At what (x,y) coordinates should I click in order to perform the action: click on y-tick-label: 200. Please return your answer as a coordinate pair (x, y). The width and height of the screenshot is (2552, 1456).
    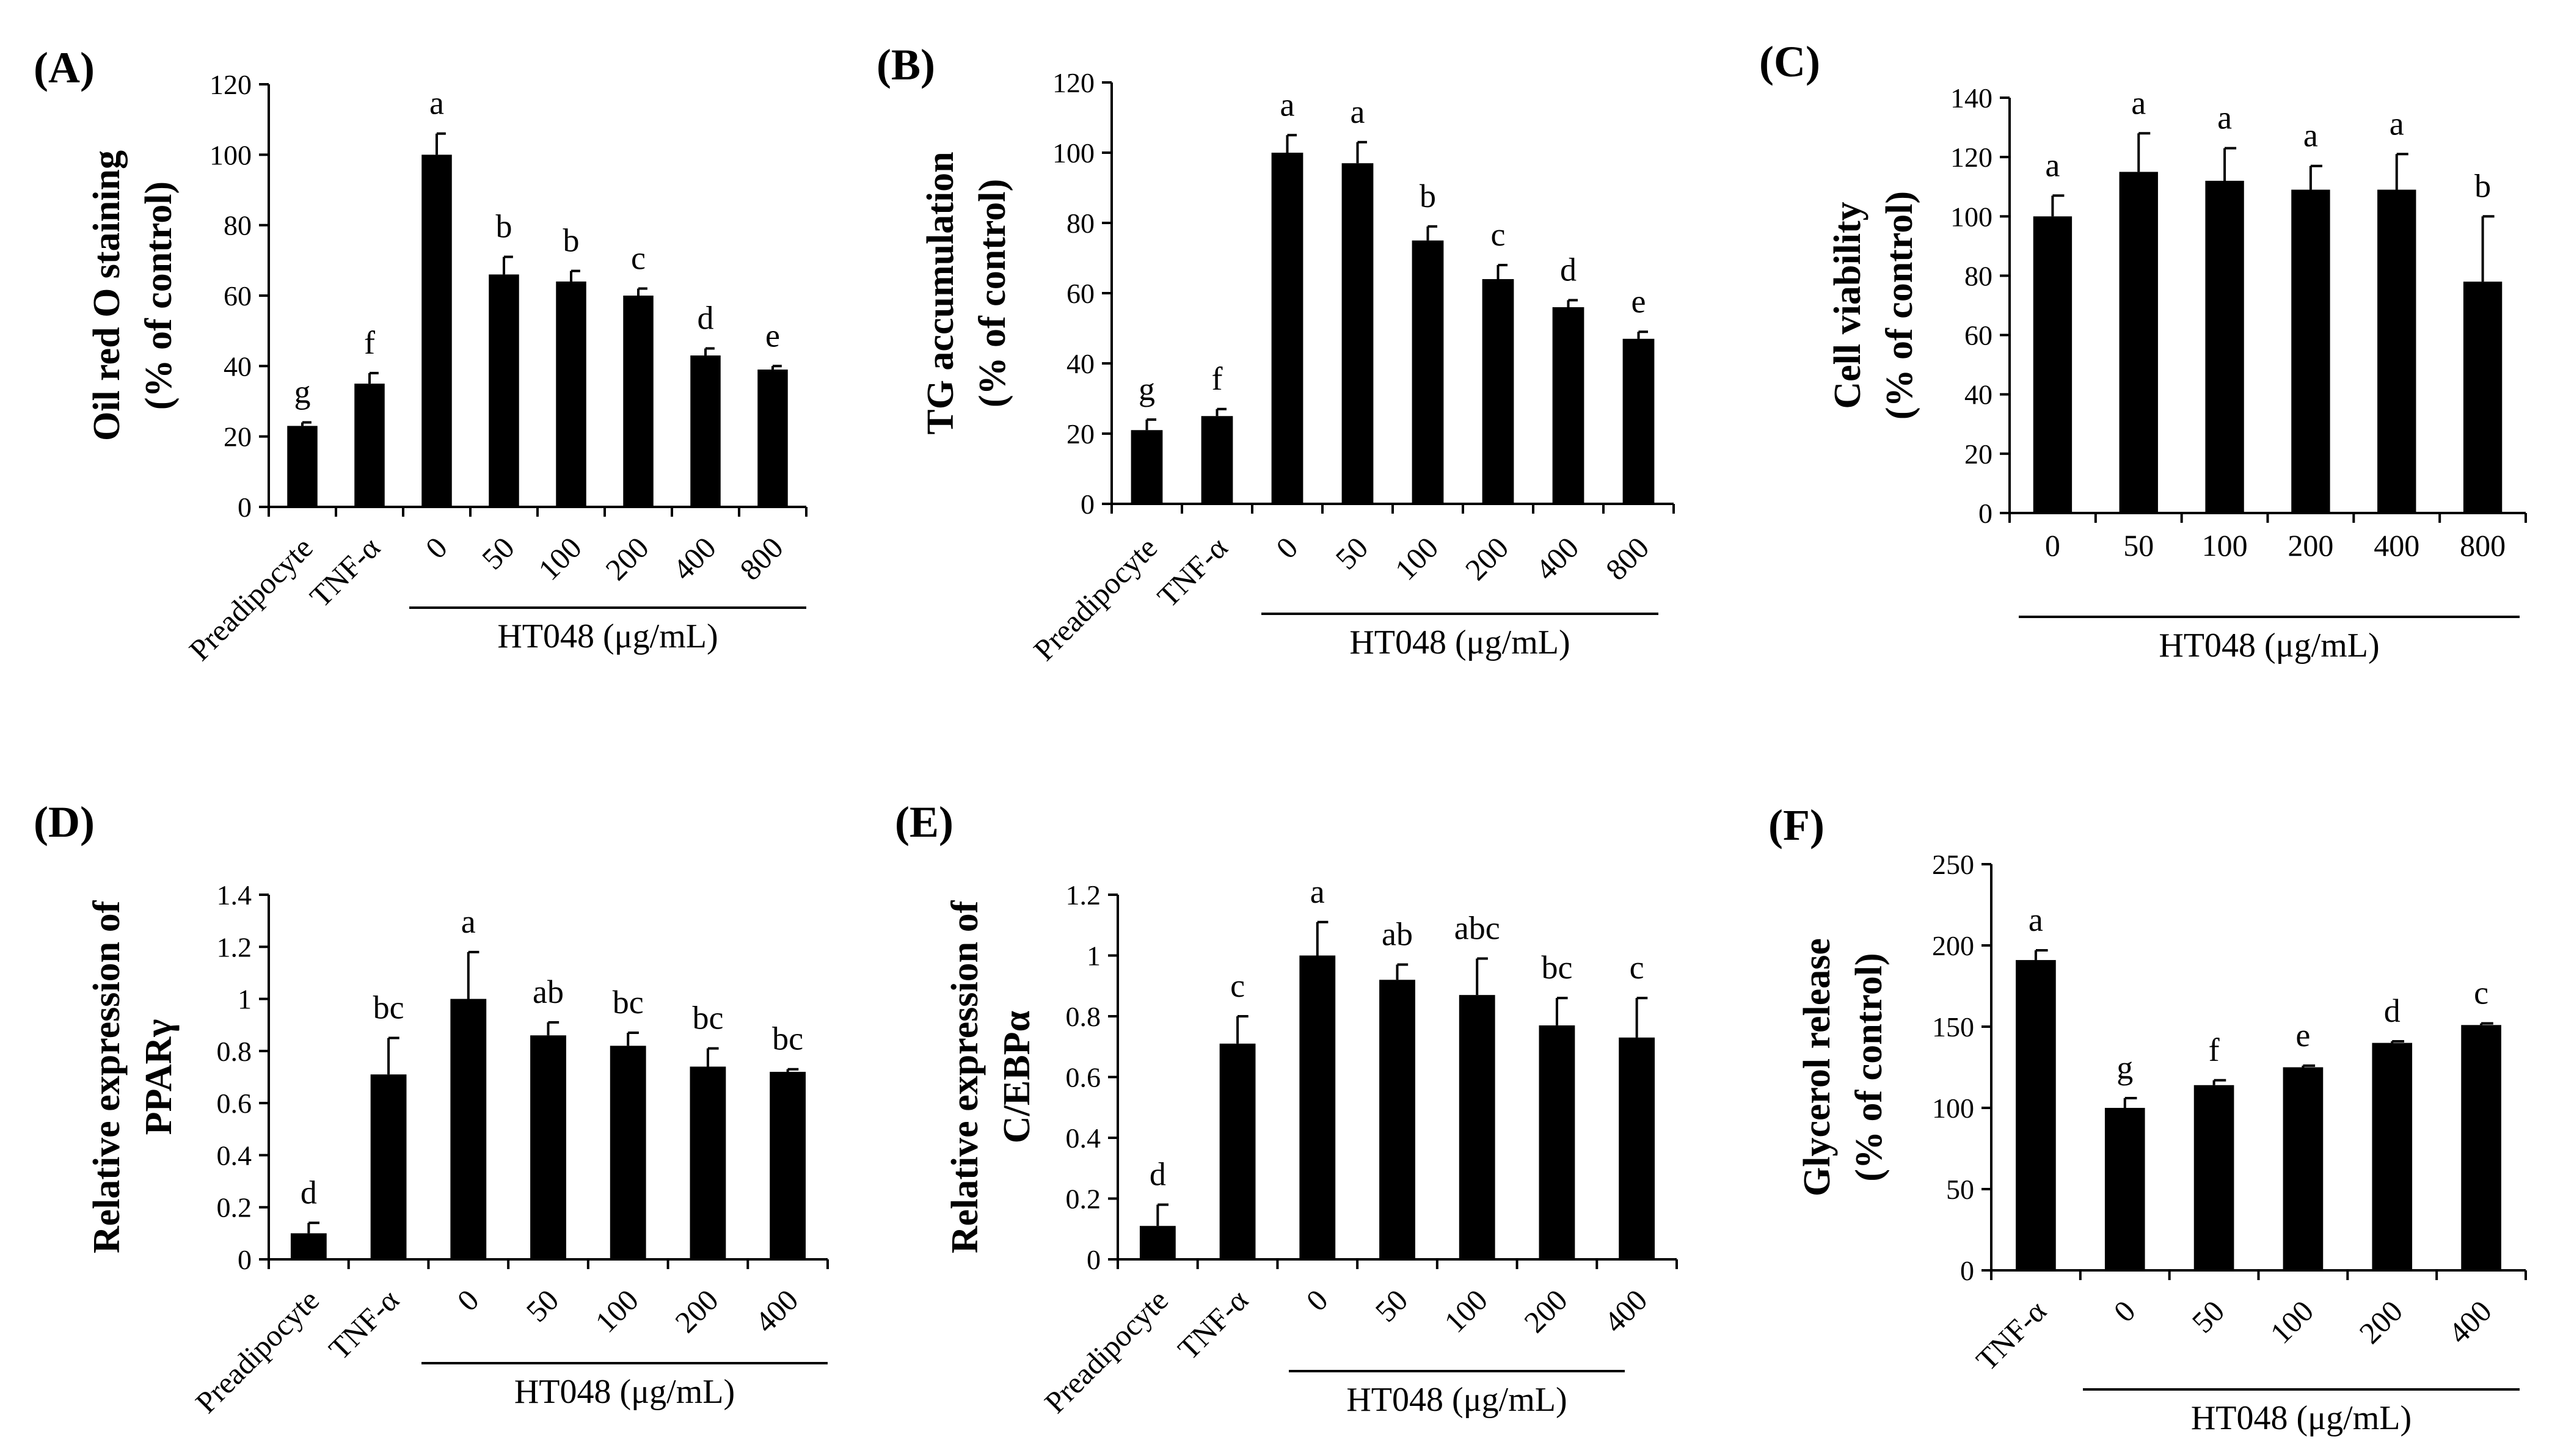
    Looking at the image, I should click on (1953, 945).